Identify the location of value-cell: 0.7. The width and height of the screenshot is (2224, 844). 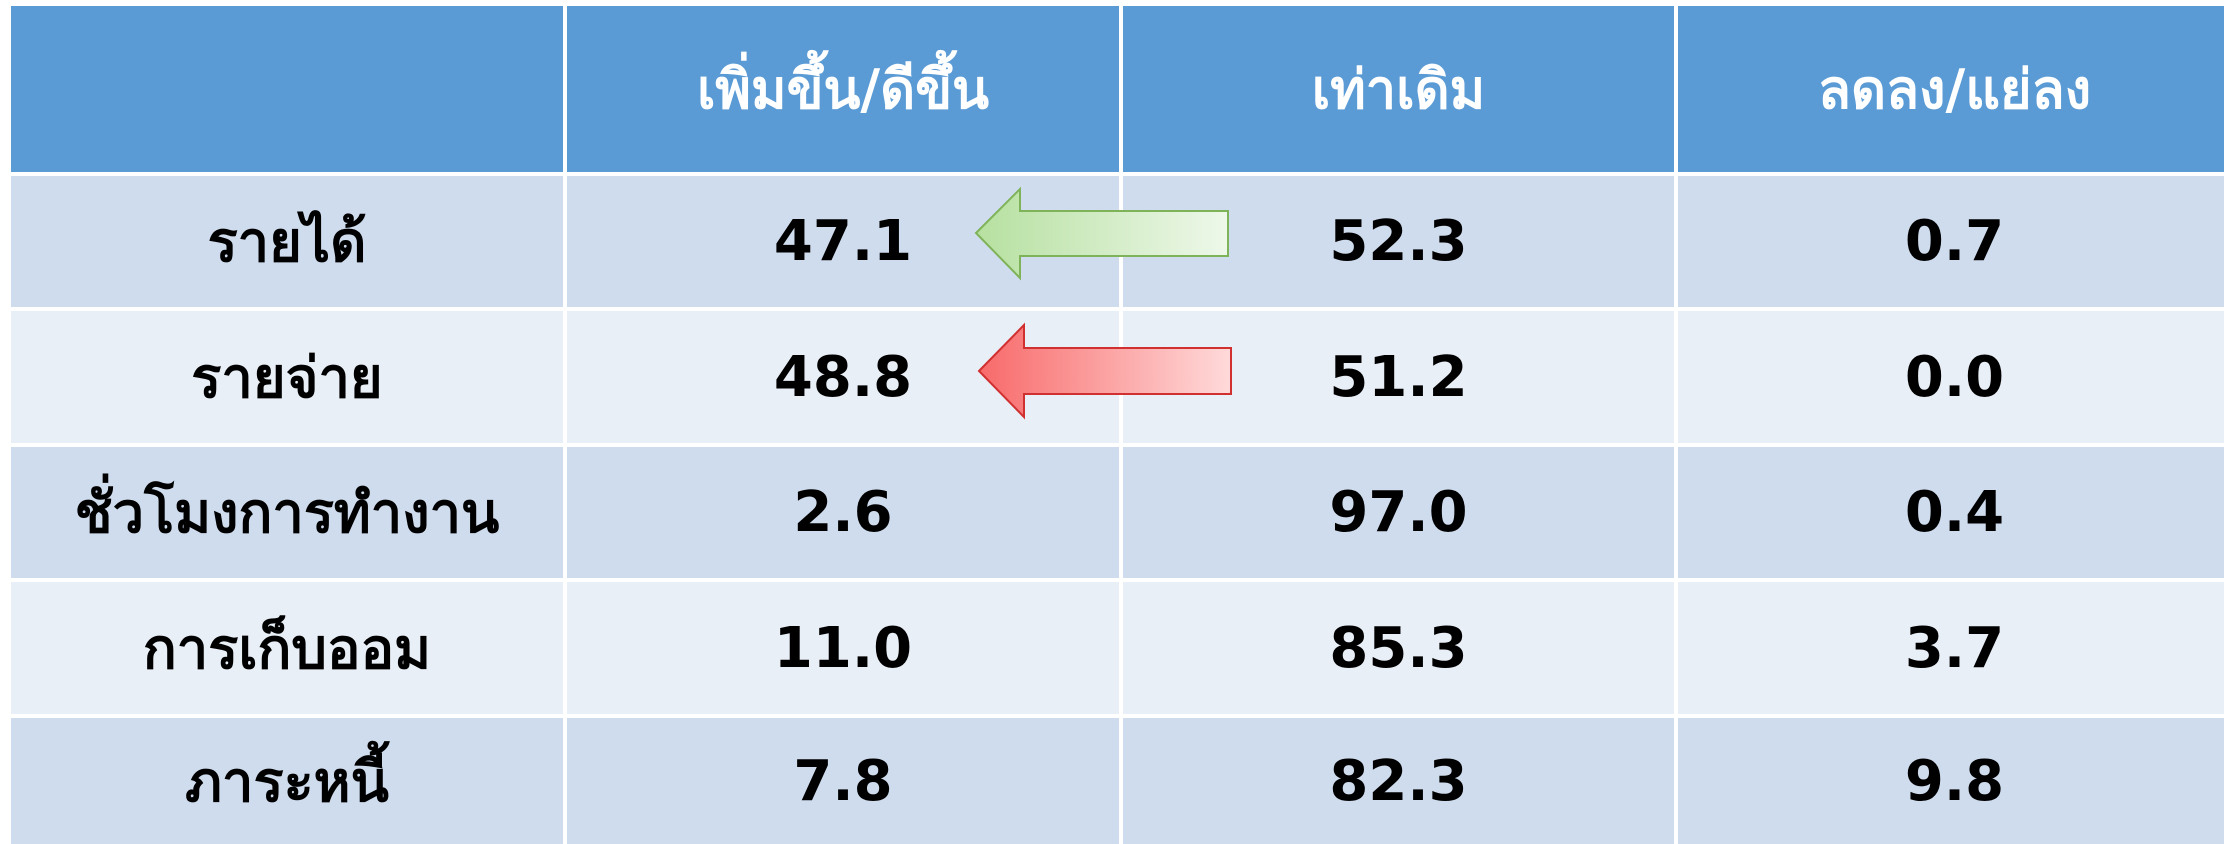
(1951, 241).